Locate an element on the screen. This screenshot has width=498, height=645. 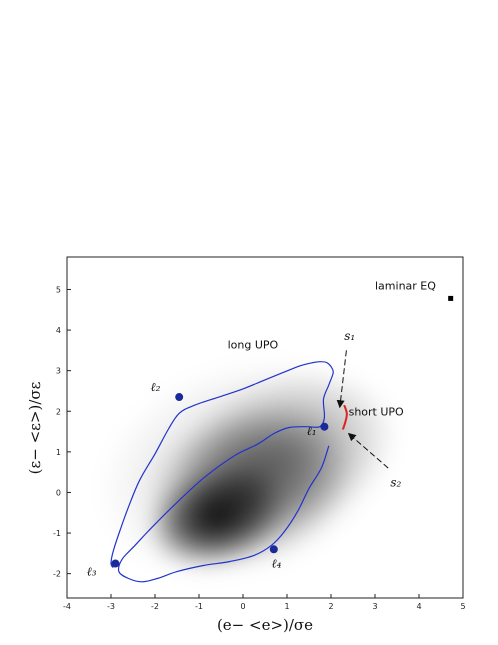
laminar-eq-marker is located at coordinates (451, 298).